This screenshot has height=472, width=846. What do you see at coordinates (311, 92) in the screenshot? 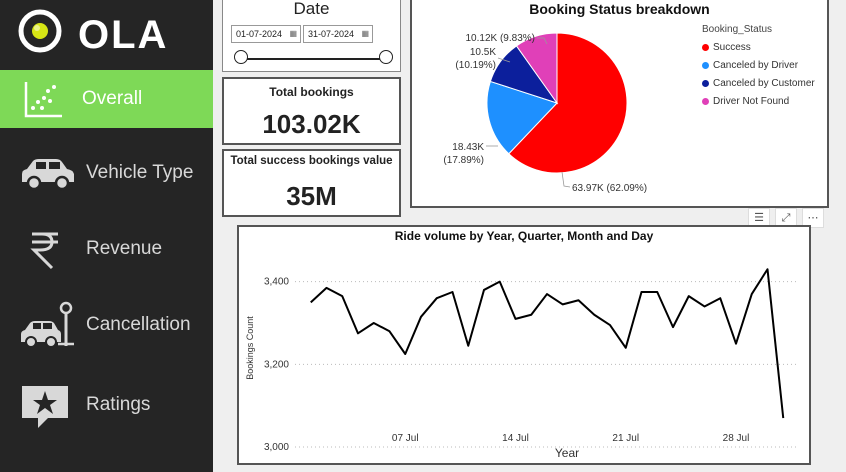
I see `kpi-label: Total bookings` at bounding box center [311, 92].